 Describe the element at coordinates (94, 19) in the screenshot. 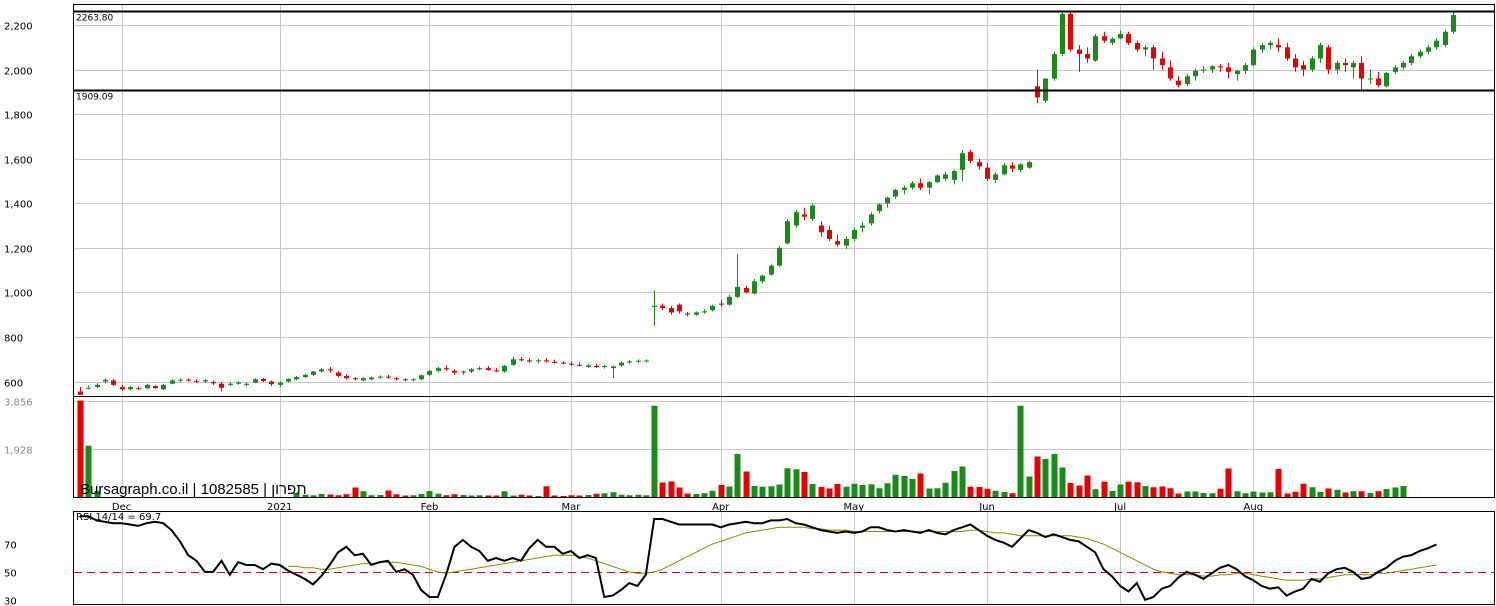

I see `resistance-label: 2263.80` at that location.